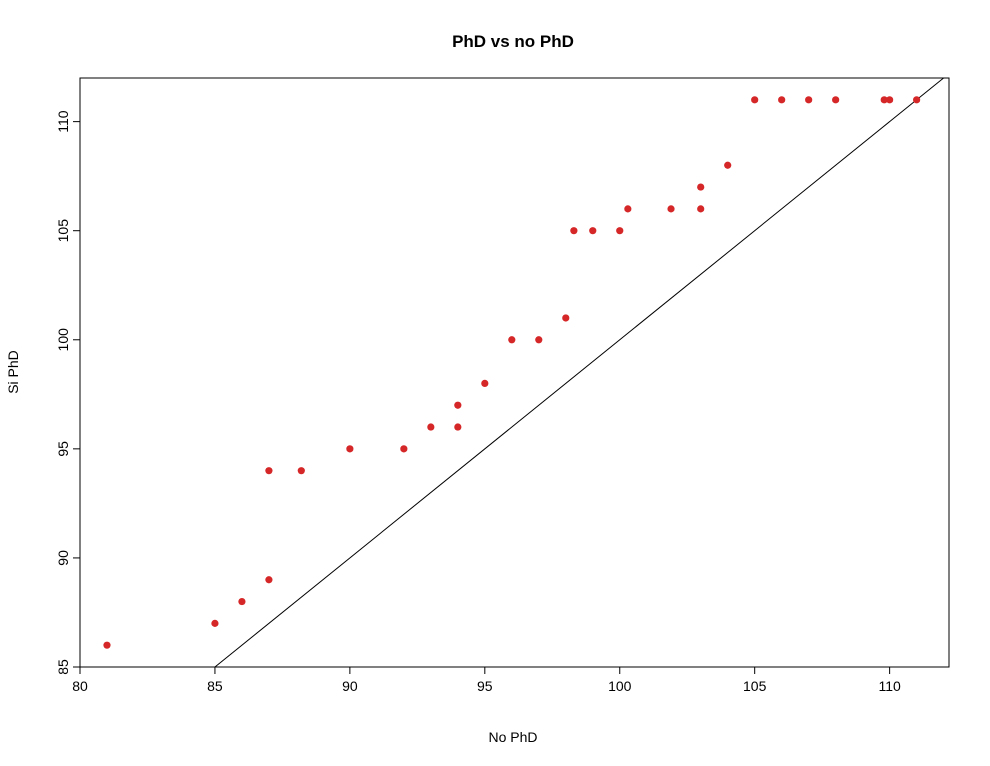 The width and height of the screenshot is (990, 766). I want to click on x-tick-label: 95, so click(485, 686).